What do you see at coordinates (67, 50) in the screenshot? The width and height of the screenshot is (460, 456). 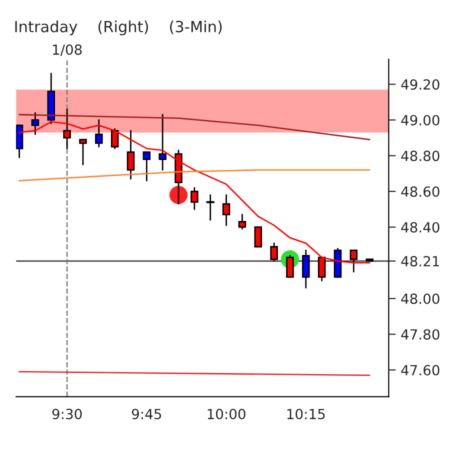 I see `text: 1/08` at bounding box center [67, 50].